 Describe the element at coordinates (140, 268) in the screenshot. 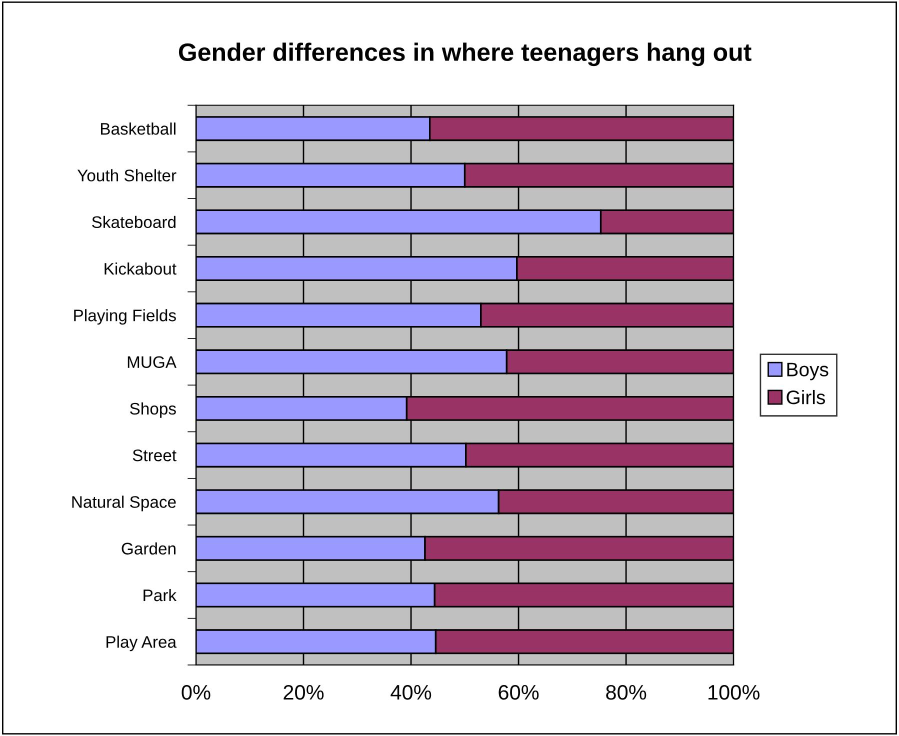

I see `y-tick-label: Kickabout` at that location.